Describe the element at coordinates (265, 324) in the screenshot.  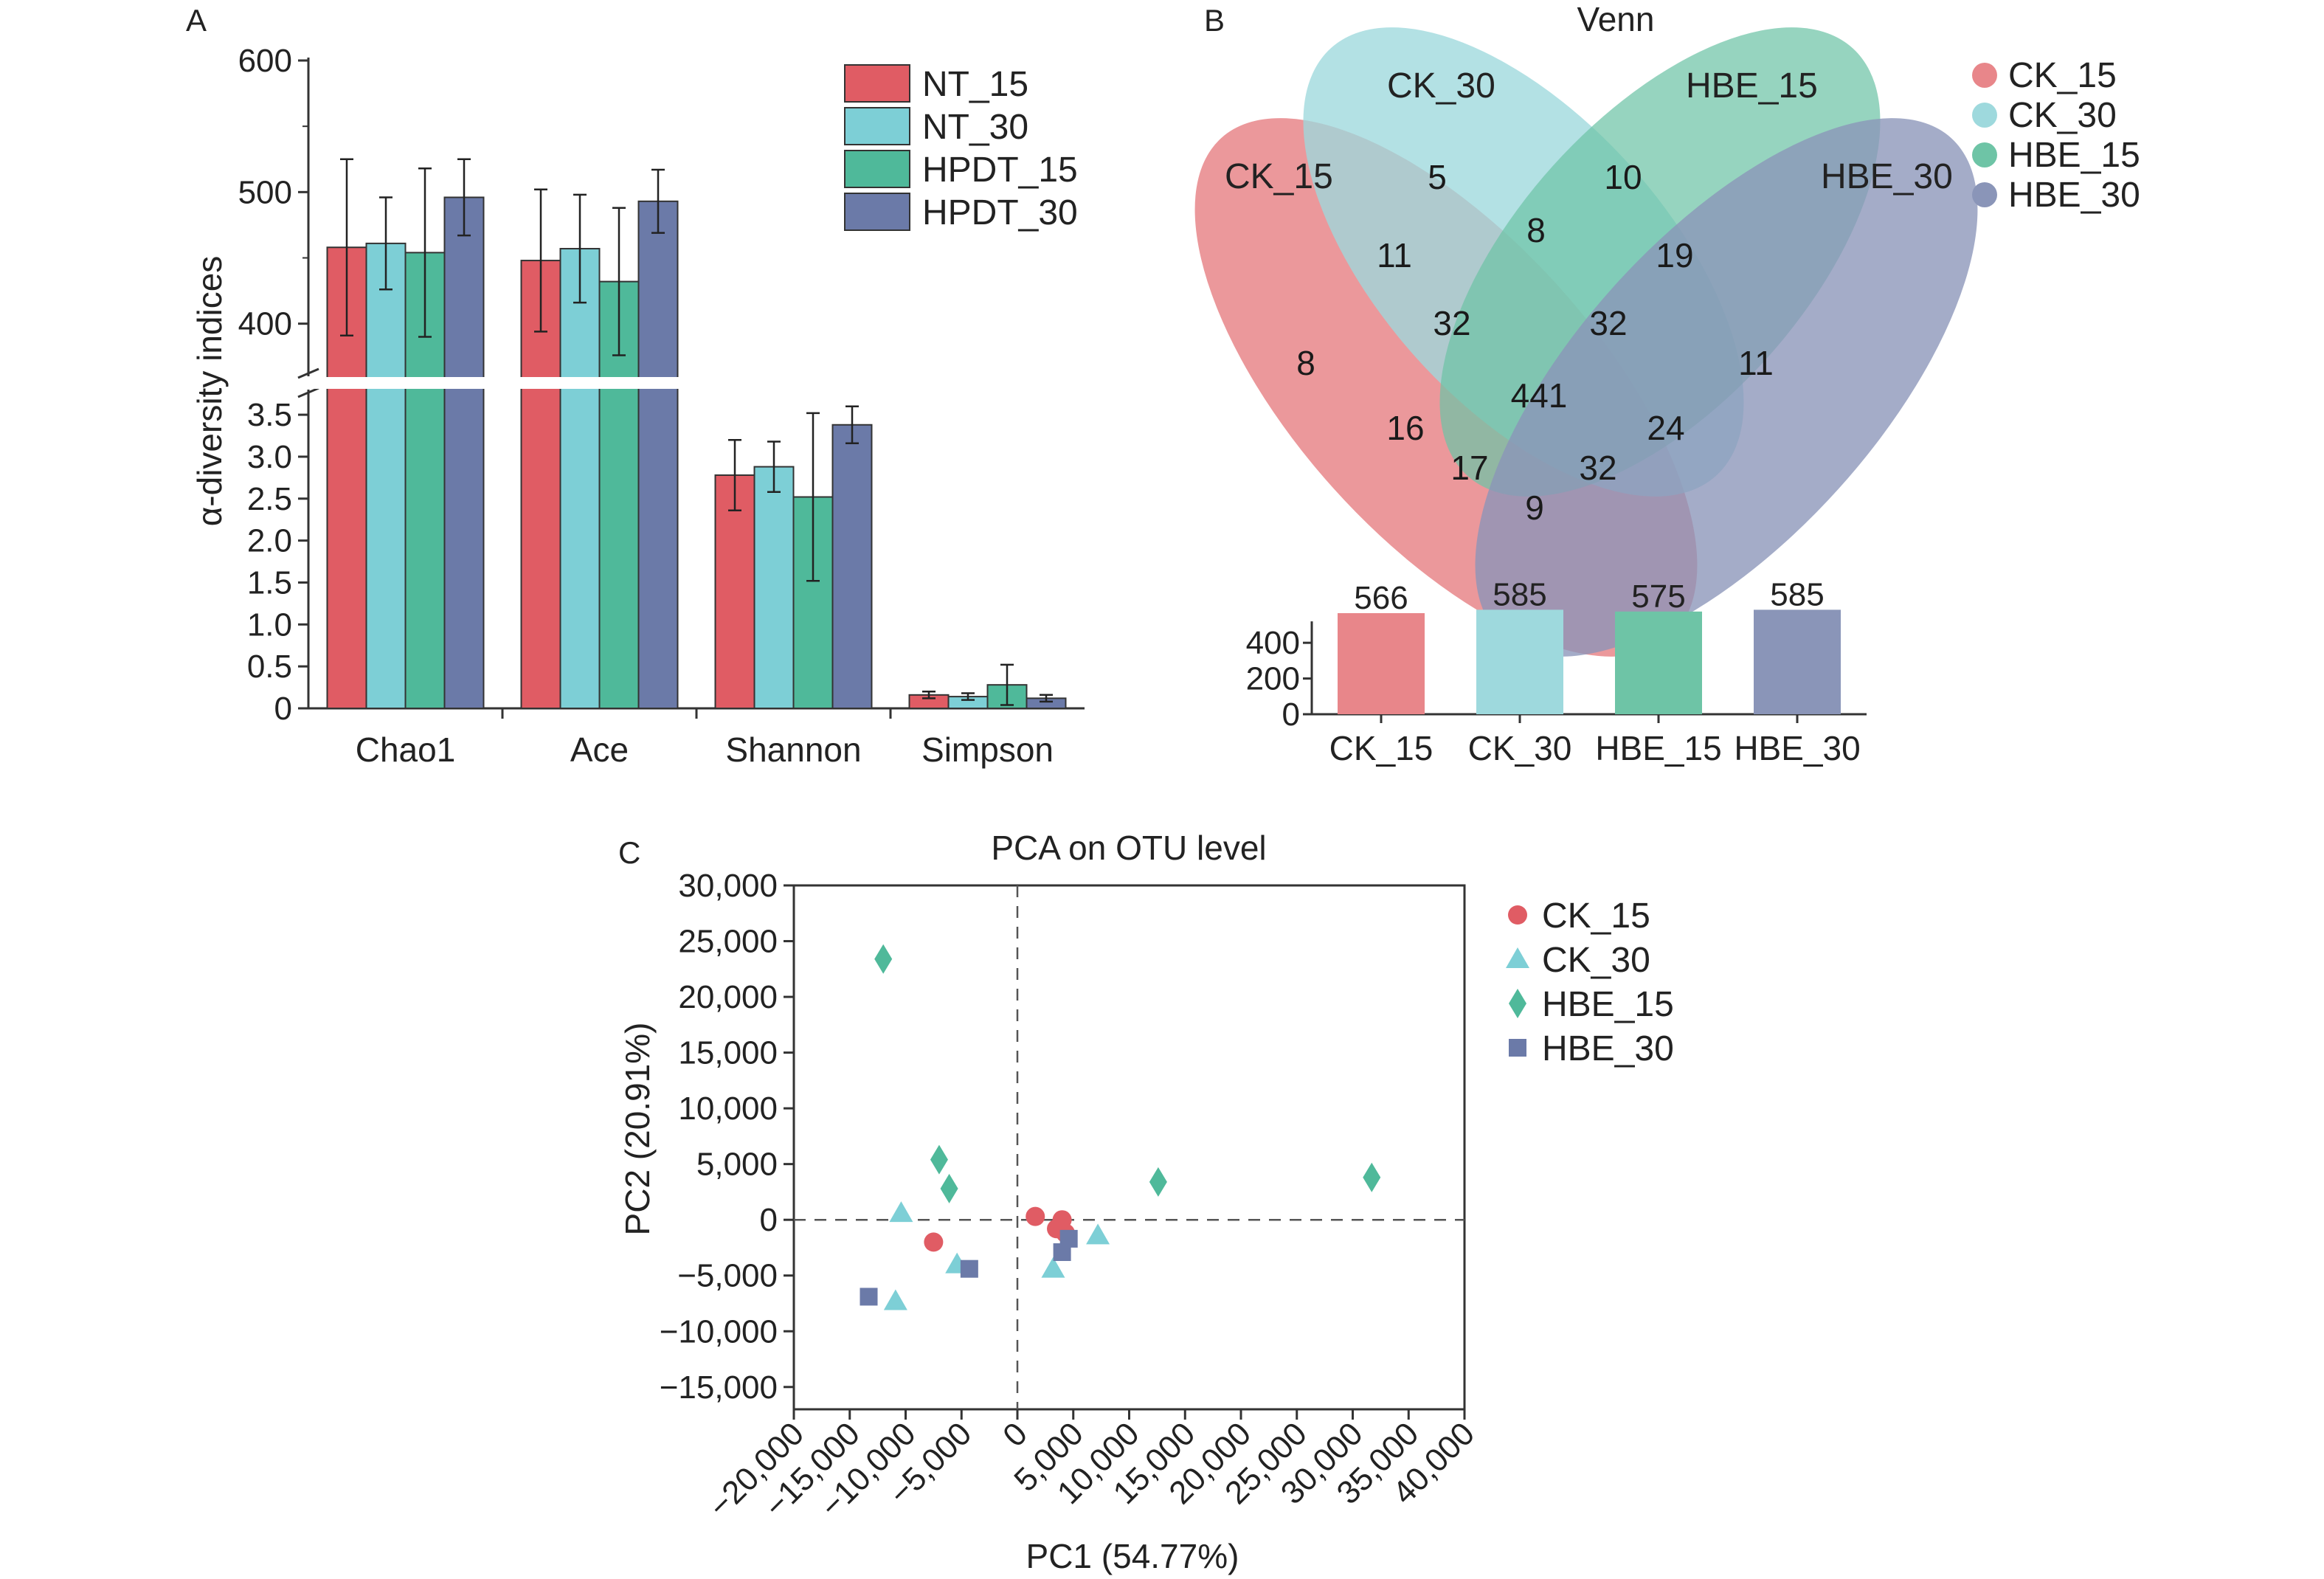
I see `y-tick-label: 400` at that location.